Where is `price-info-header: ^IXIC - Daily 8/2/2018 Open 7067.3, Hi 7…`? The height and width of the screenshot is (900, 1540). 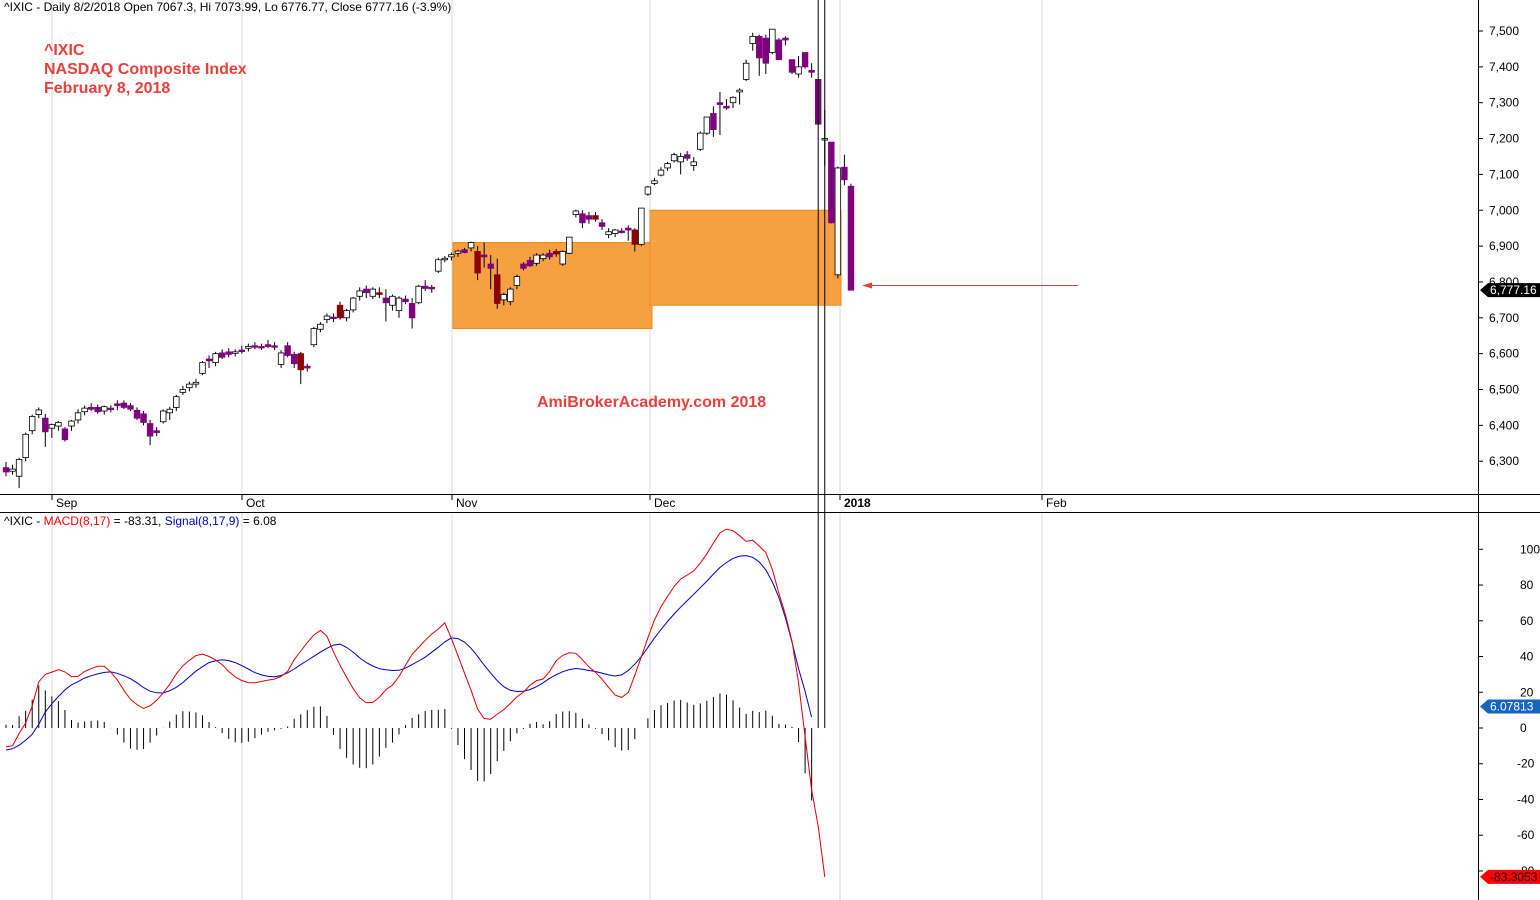
price-info-header: ^IXIC - Daily 8/2/2018 Open 7067.3, Hi 7… is located at coordinates (228, 7).